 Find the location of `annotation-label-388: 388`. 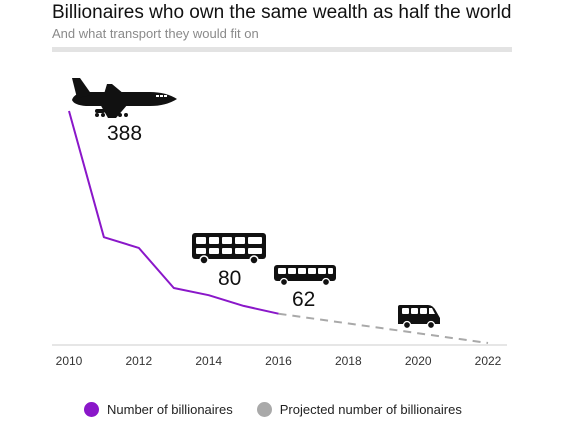

annotation-label-388: 388 is located at coordinates (124, 133).